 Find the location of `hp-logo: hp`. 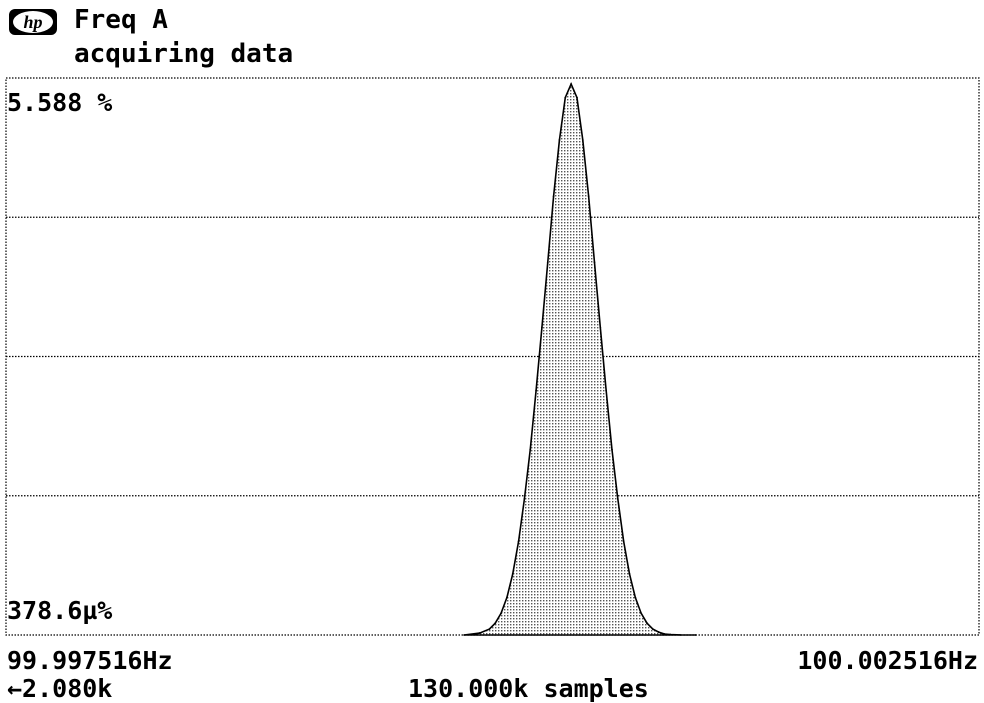

hp-logo: hp is located at coordinates (33, 22).